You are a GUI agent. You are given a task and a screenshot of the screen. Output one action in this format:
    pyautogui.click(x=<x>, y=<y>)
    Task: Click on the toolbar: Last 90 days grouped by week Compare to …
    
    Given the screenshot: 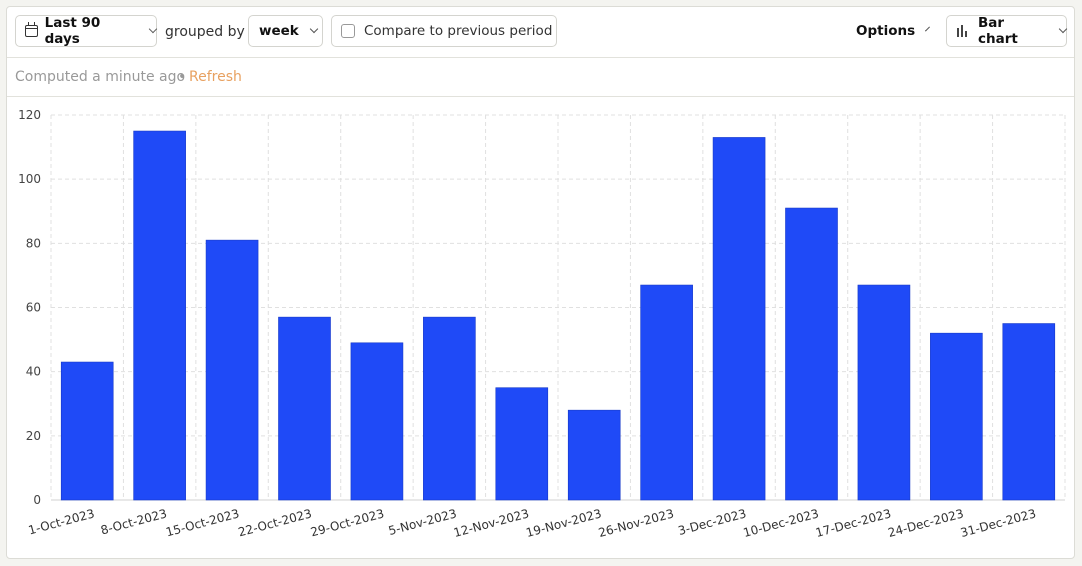 What is the action you would take?
    pyautogui.click(x=540, y=32)
    